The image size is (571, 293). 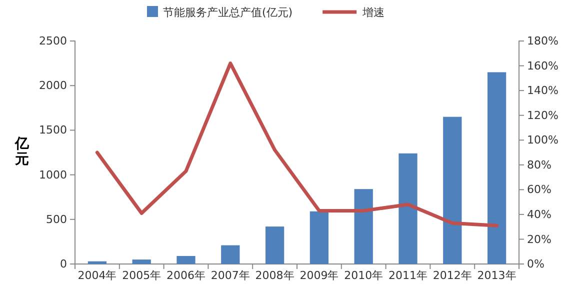 I want to click on y2-tick-label: 60%, so click(x=539, y=189).